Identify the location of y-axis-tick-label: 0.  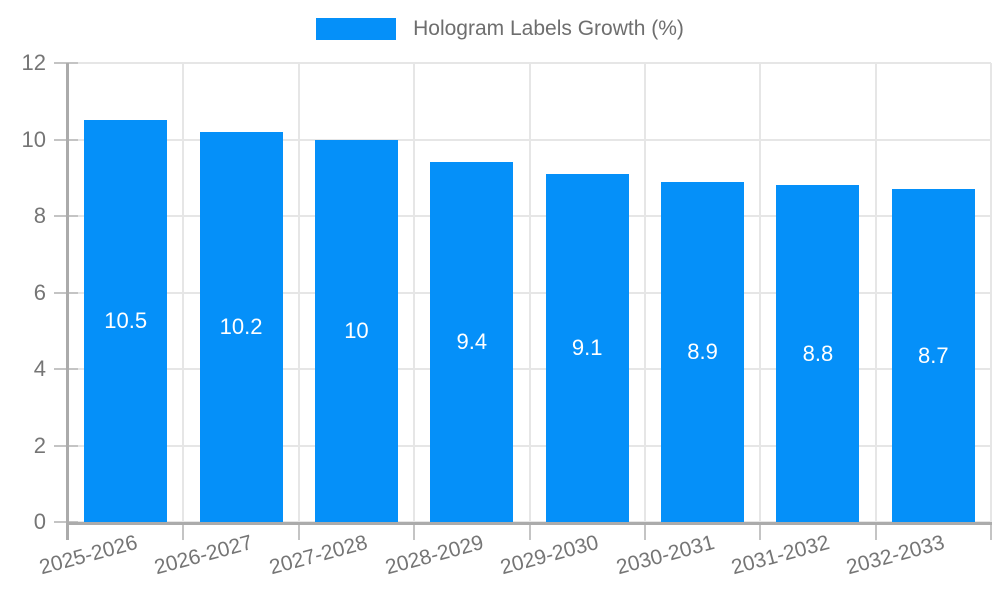
(39, 521).